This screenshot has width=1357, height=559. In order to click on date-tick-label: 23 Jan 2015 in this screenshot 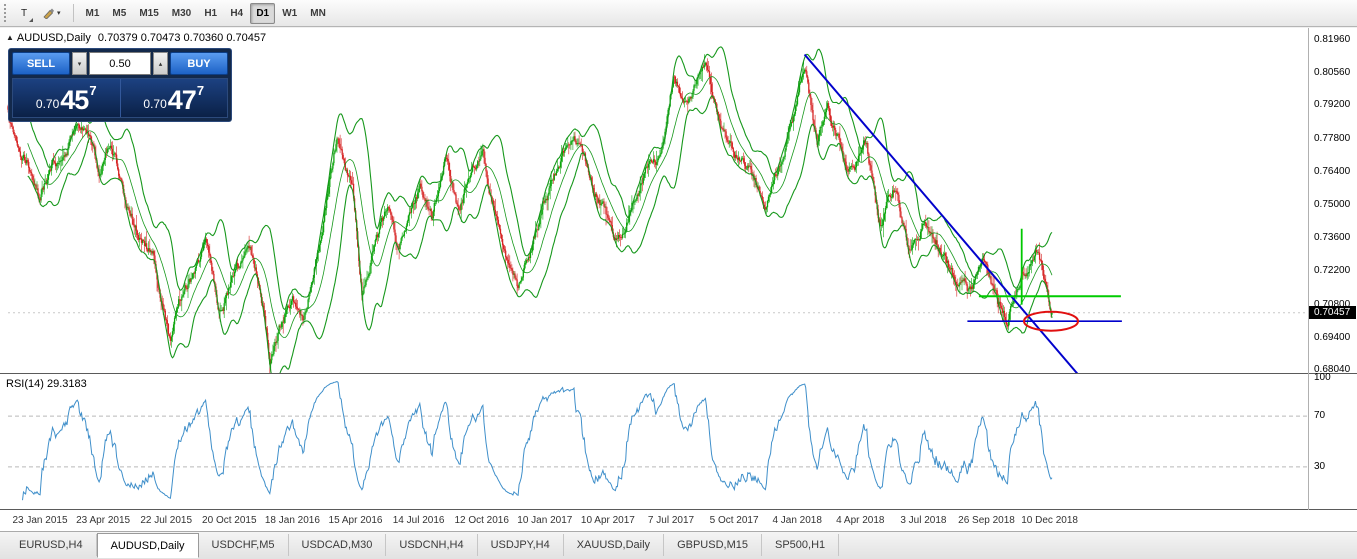, I will do `click(40, 520)`.